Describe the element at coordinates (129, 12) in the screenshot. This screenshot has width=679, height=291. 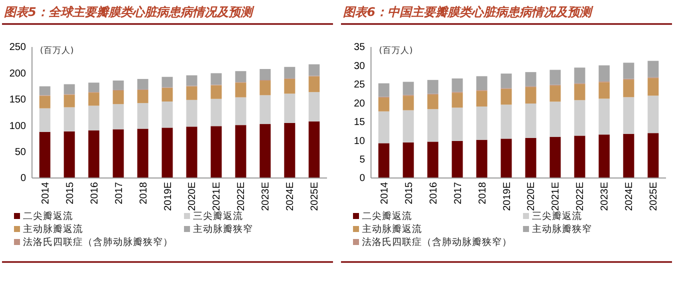
I see `chart-title: 图表5：全球主要瓣膜类心脏病患病情况及预测` at that location.